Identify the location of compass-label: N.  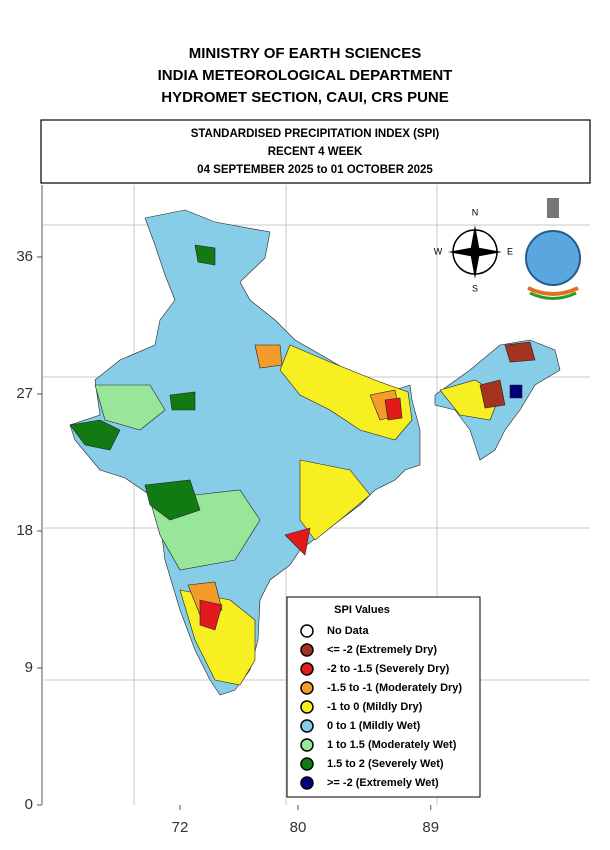
(475, 212).